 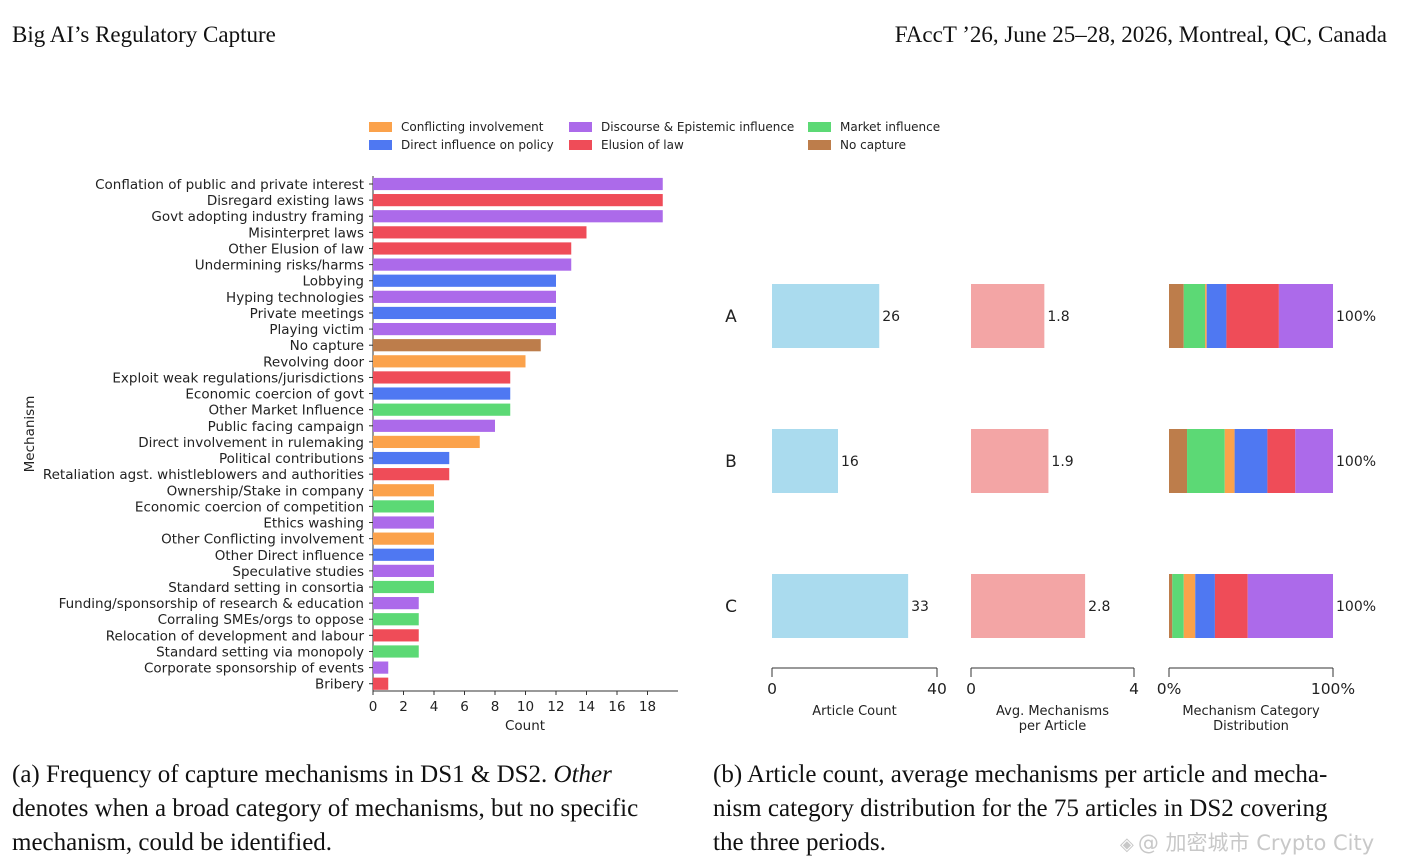 What do you see at coordinates (249, 507) in the screenshot?
I see `mechanism-label: Economic coercion of competition` at bounding box center [249, 507].